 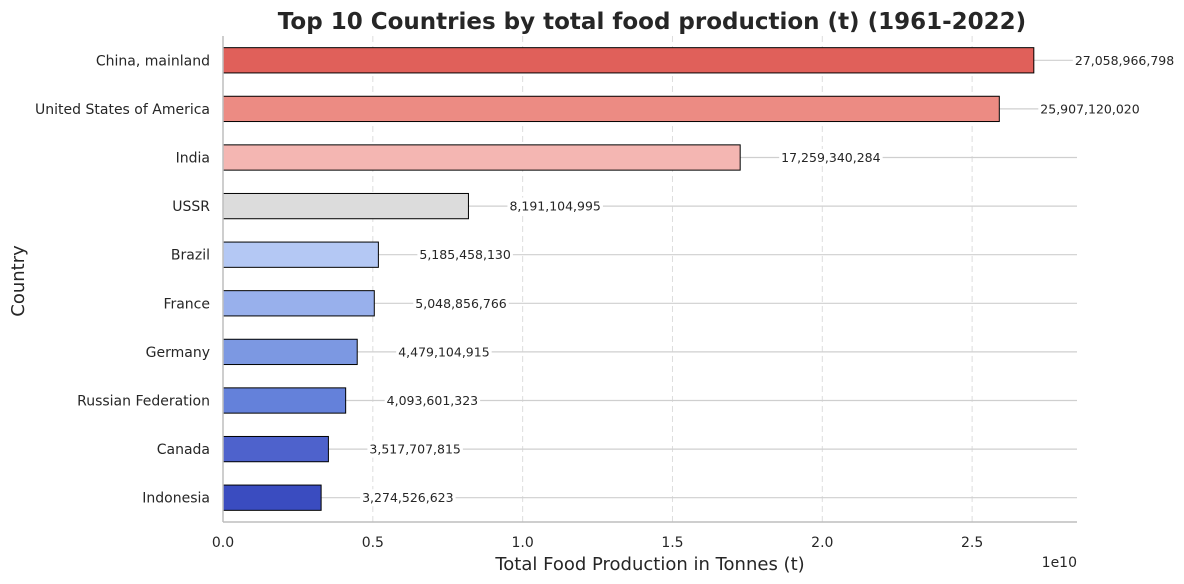 I want to click on bar-value-label: 27,058,966,798, so click(x=1124, y=60).